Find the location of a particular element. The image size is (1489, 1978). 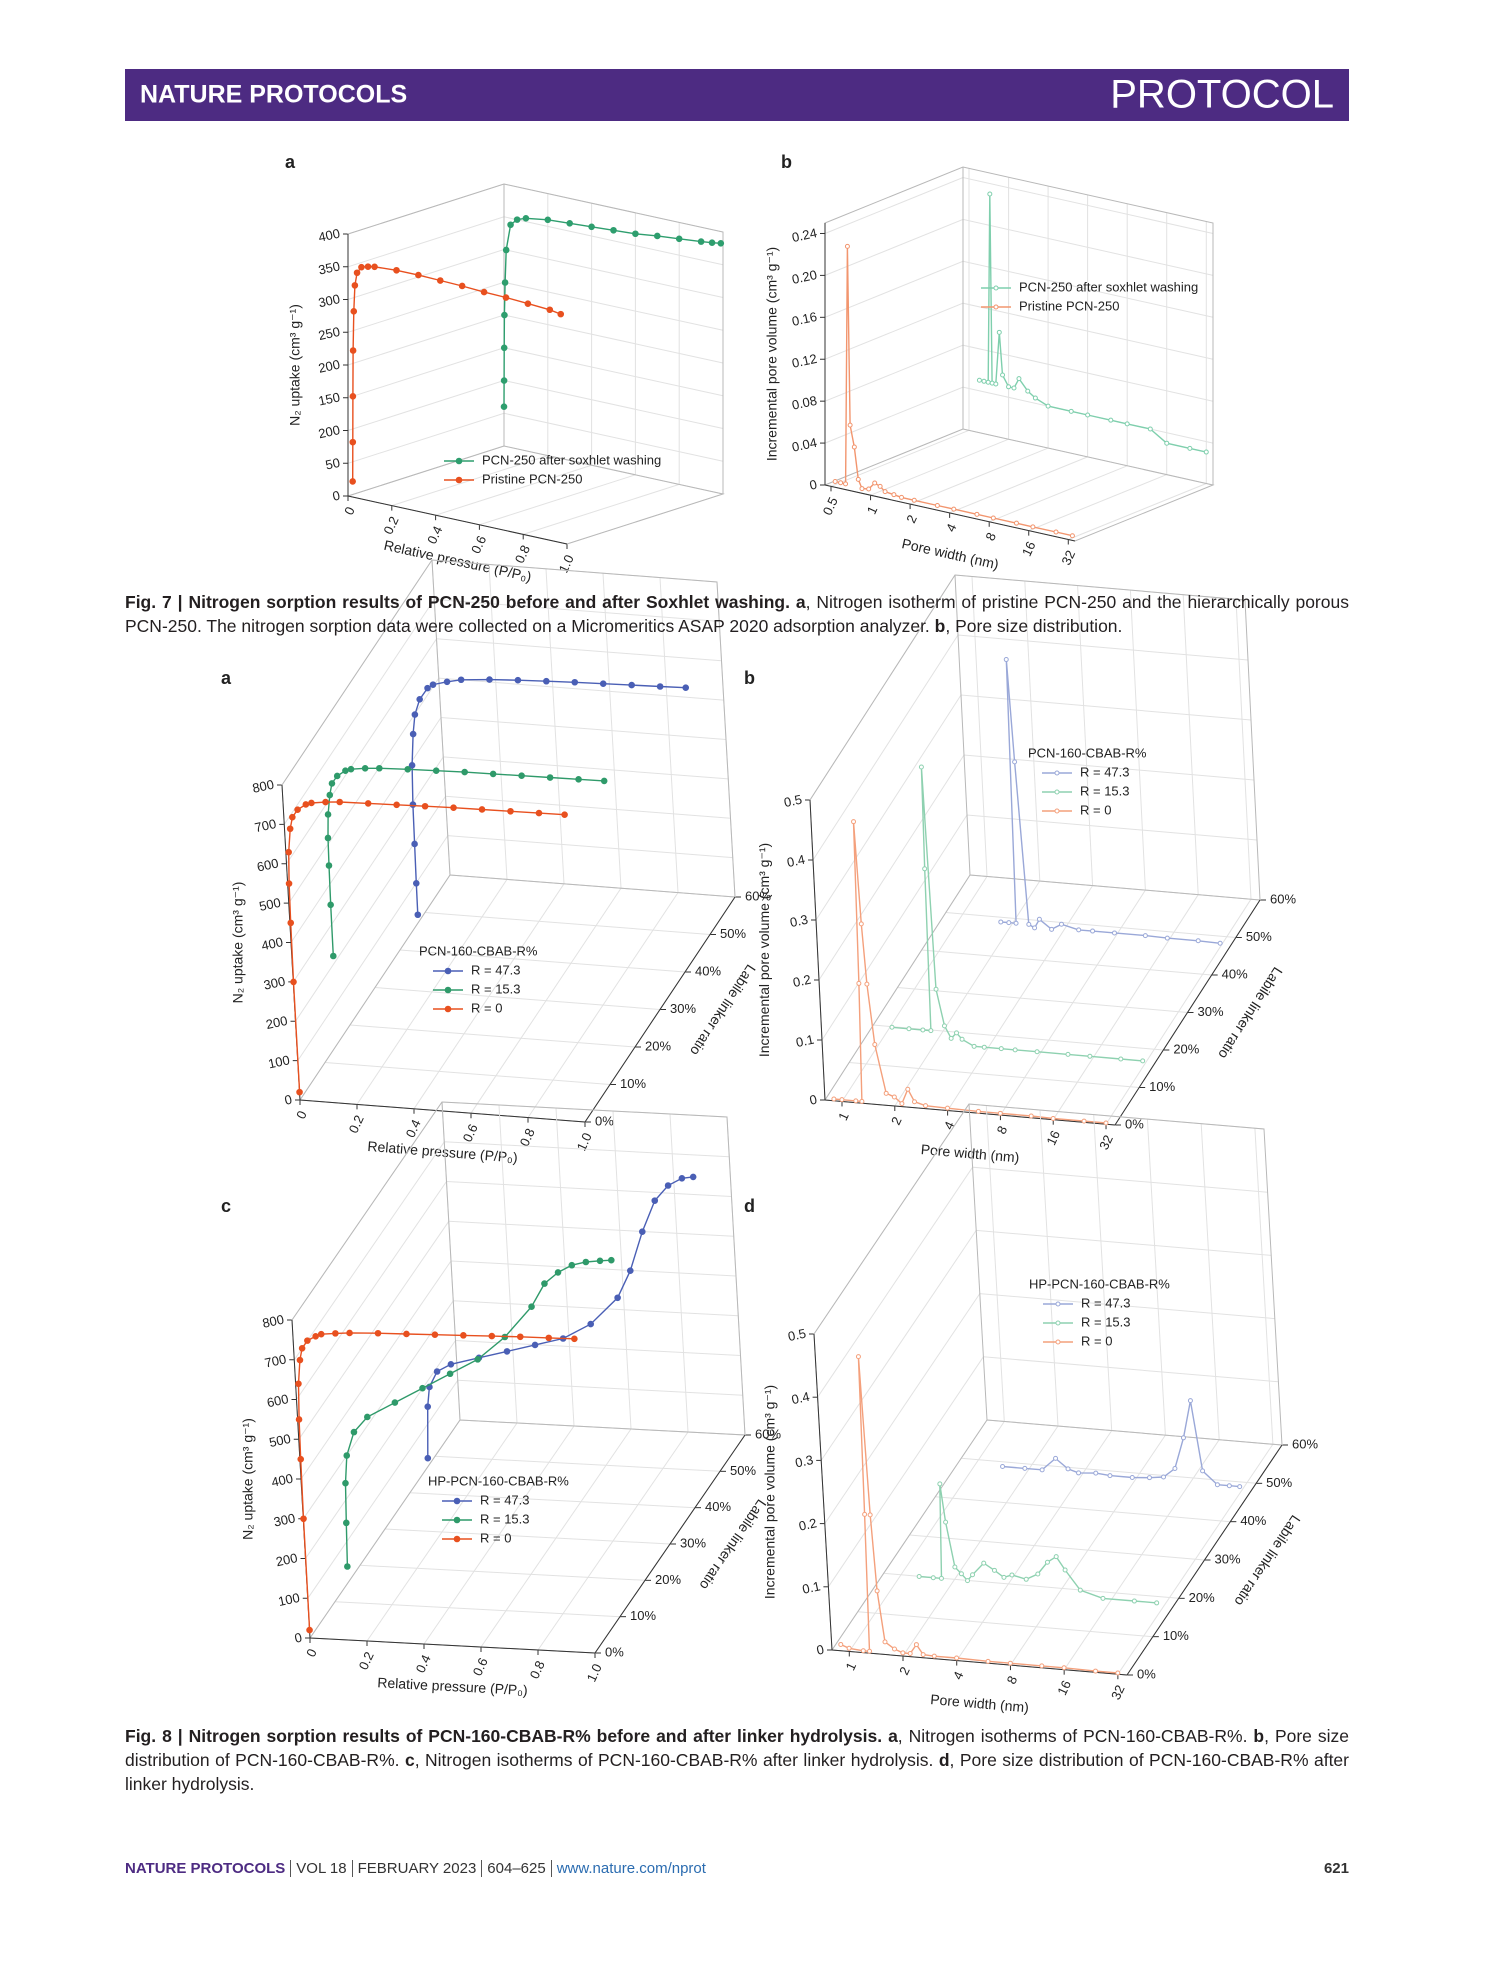

panel-label: a is located at coordinates (290, 162).